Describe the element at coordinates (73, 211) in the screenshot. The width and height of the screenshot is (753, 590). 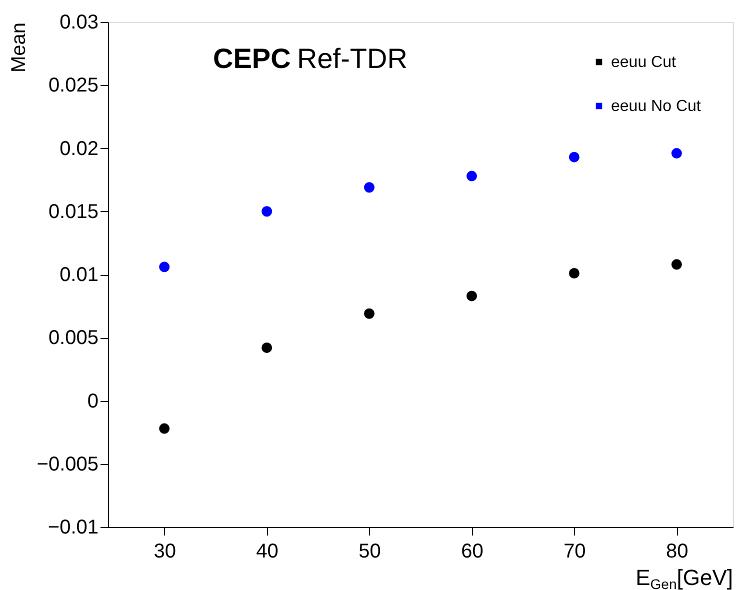
I see `y-tick-label: 0.015` at that location.